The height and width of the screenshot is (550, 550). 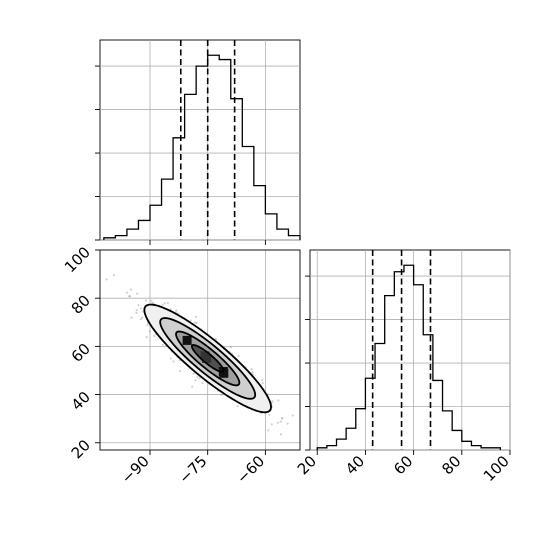 I want to click on density-contours, so click(x=207, y=358).